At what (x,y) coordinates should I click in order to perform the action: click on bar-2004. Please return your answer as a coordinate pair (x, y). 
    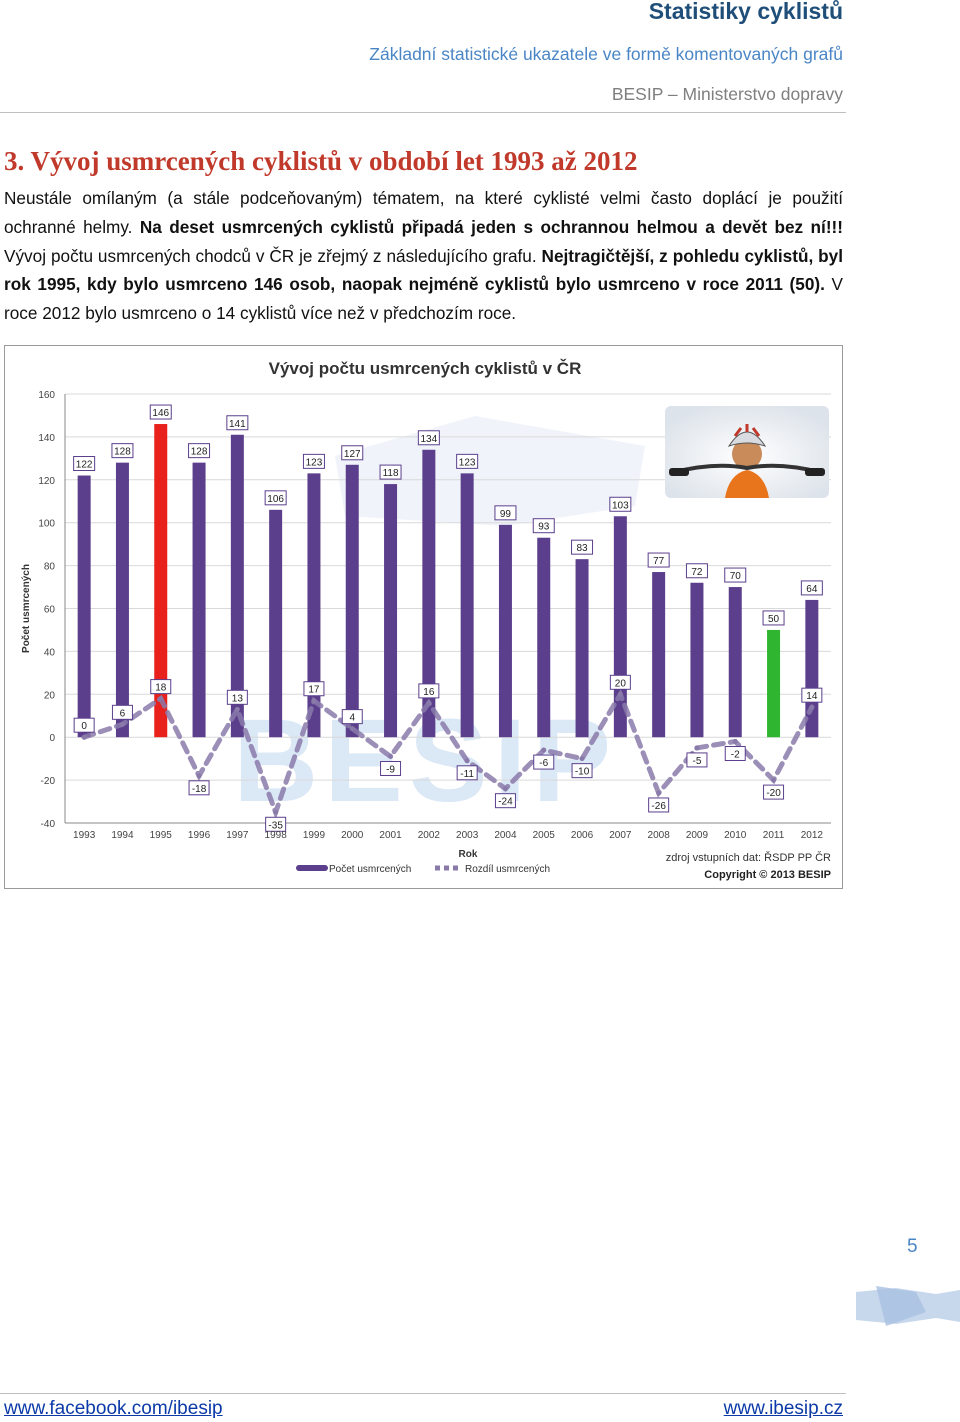
    Looking at the image, I should click on (505, 631).